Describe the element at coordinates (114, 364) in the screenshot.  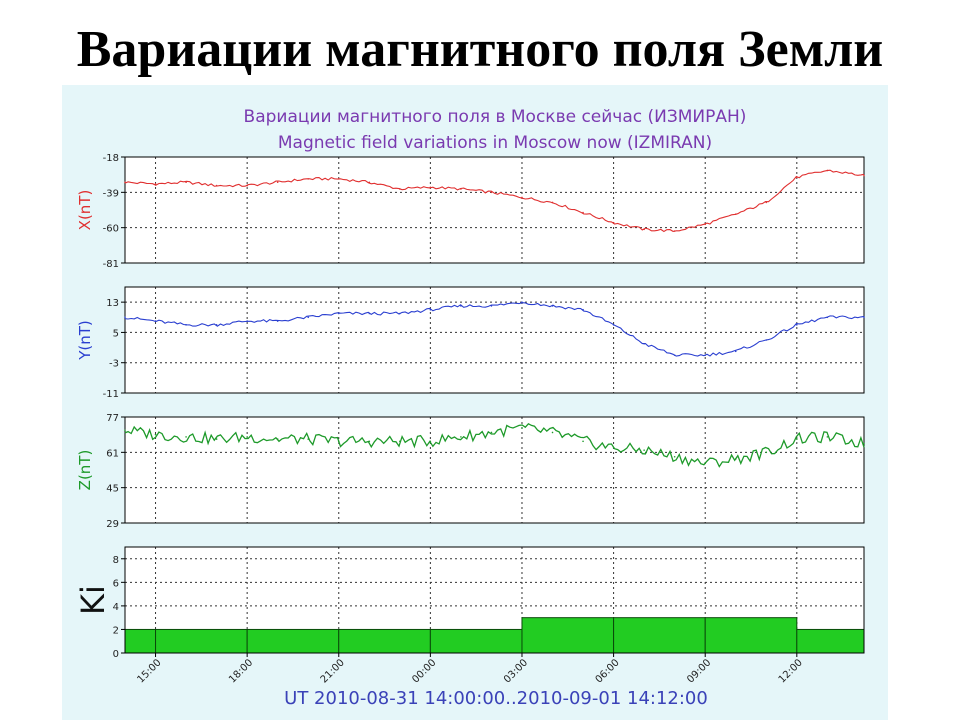
I see `y-ytick-label: -3` at that location.